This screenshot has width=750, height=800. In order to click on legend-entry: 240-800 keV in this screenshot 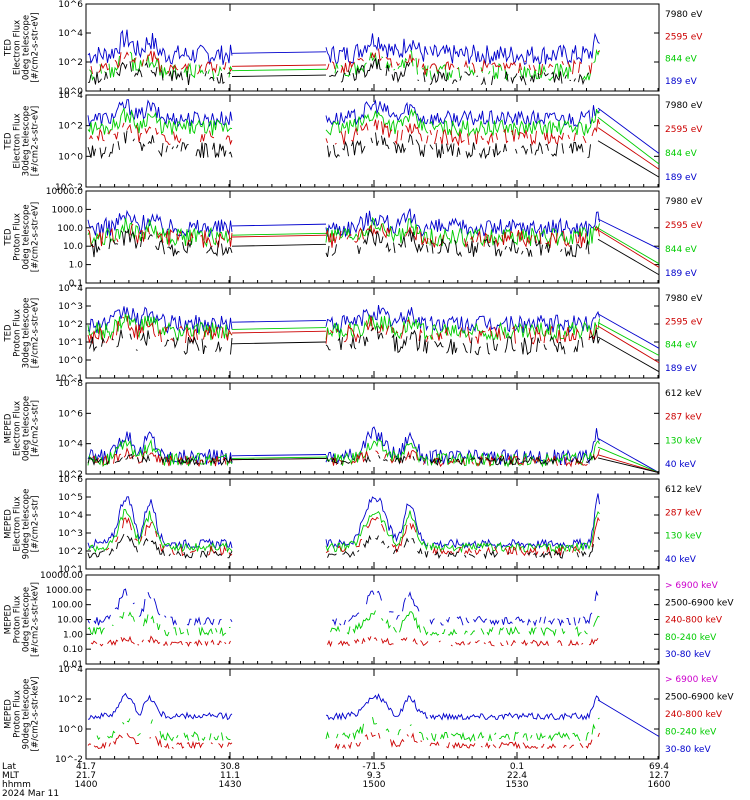, I will do `click(694, 621)`.